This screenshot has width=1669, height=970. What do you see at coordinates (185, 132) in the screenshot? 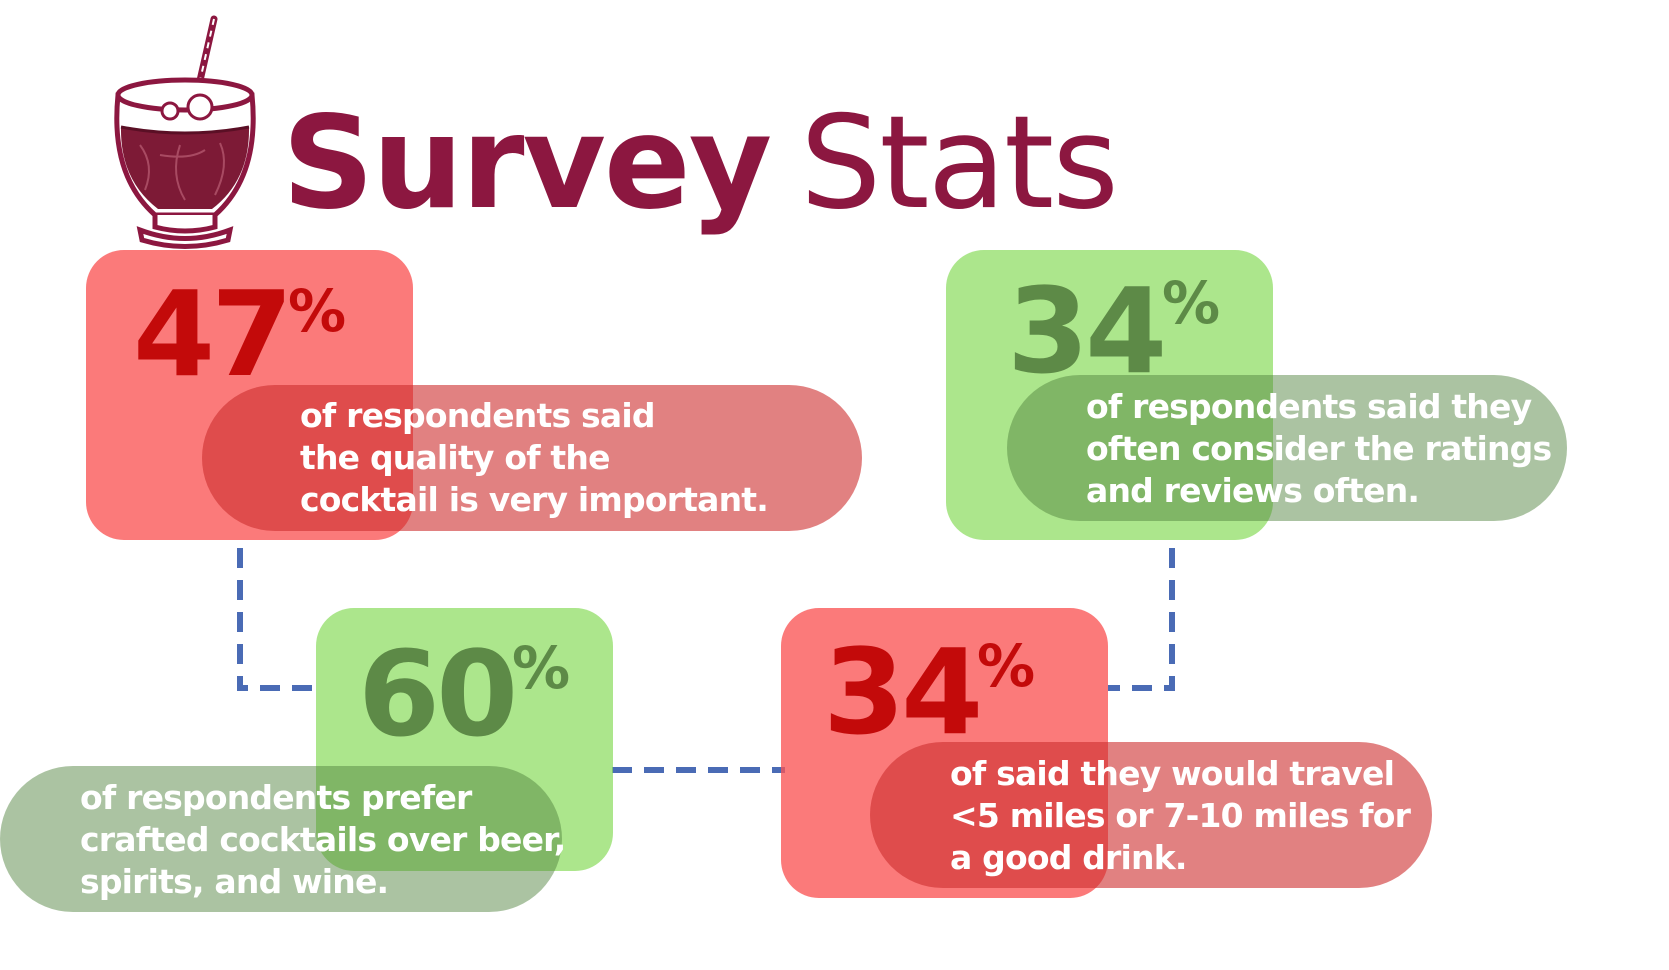
I see `cocktail-glass-icon` at bounding box center [185, 132].